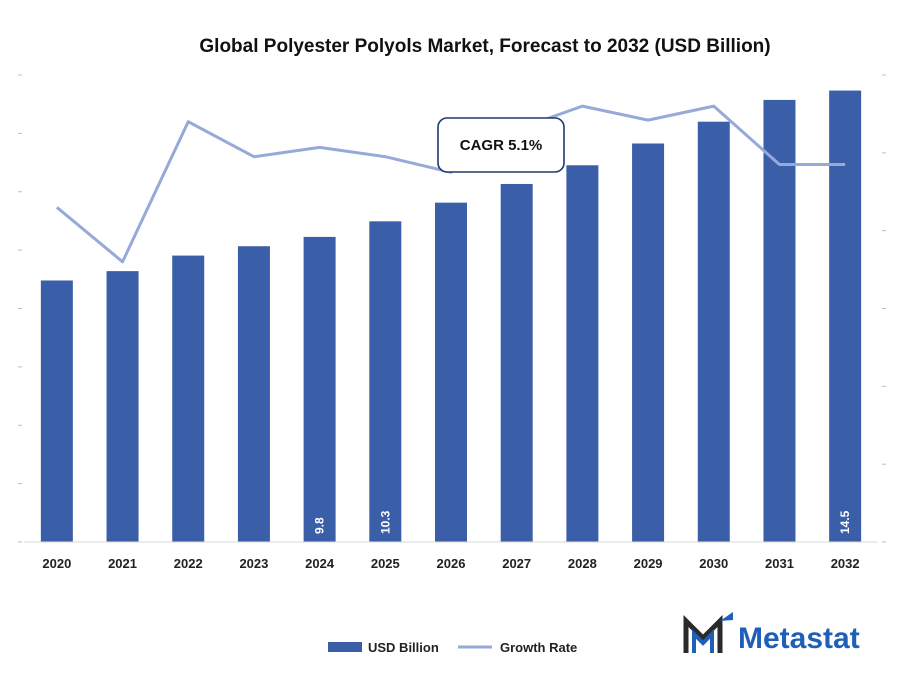  Describe the element at coordinates (345, 647) in the screenshot. I see `legend-swatch-usd-billion` at that location.